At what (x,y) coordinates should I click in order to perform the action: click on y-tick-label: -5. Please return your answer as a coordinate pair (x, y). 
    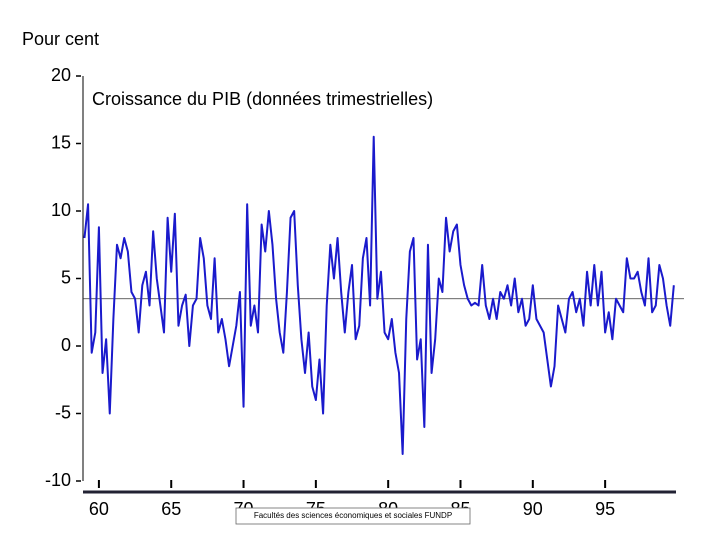
    Looking at the image, I should click on (63, 412).